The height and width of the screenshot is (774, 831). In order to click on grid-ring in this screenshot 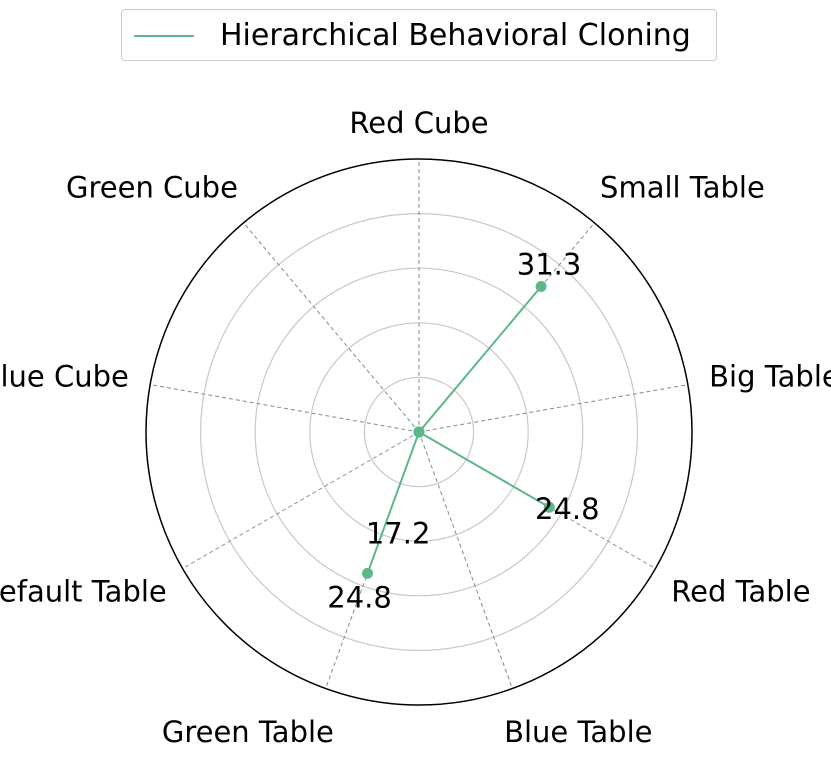, I will do `click(419, 432)`.